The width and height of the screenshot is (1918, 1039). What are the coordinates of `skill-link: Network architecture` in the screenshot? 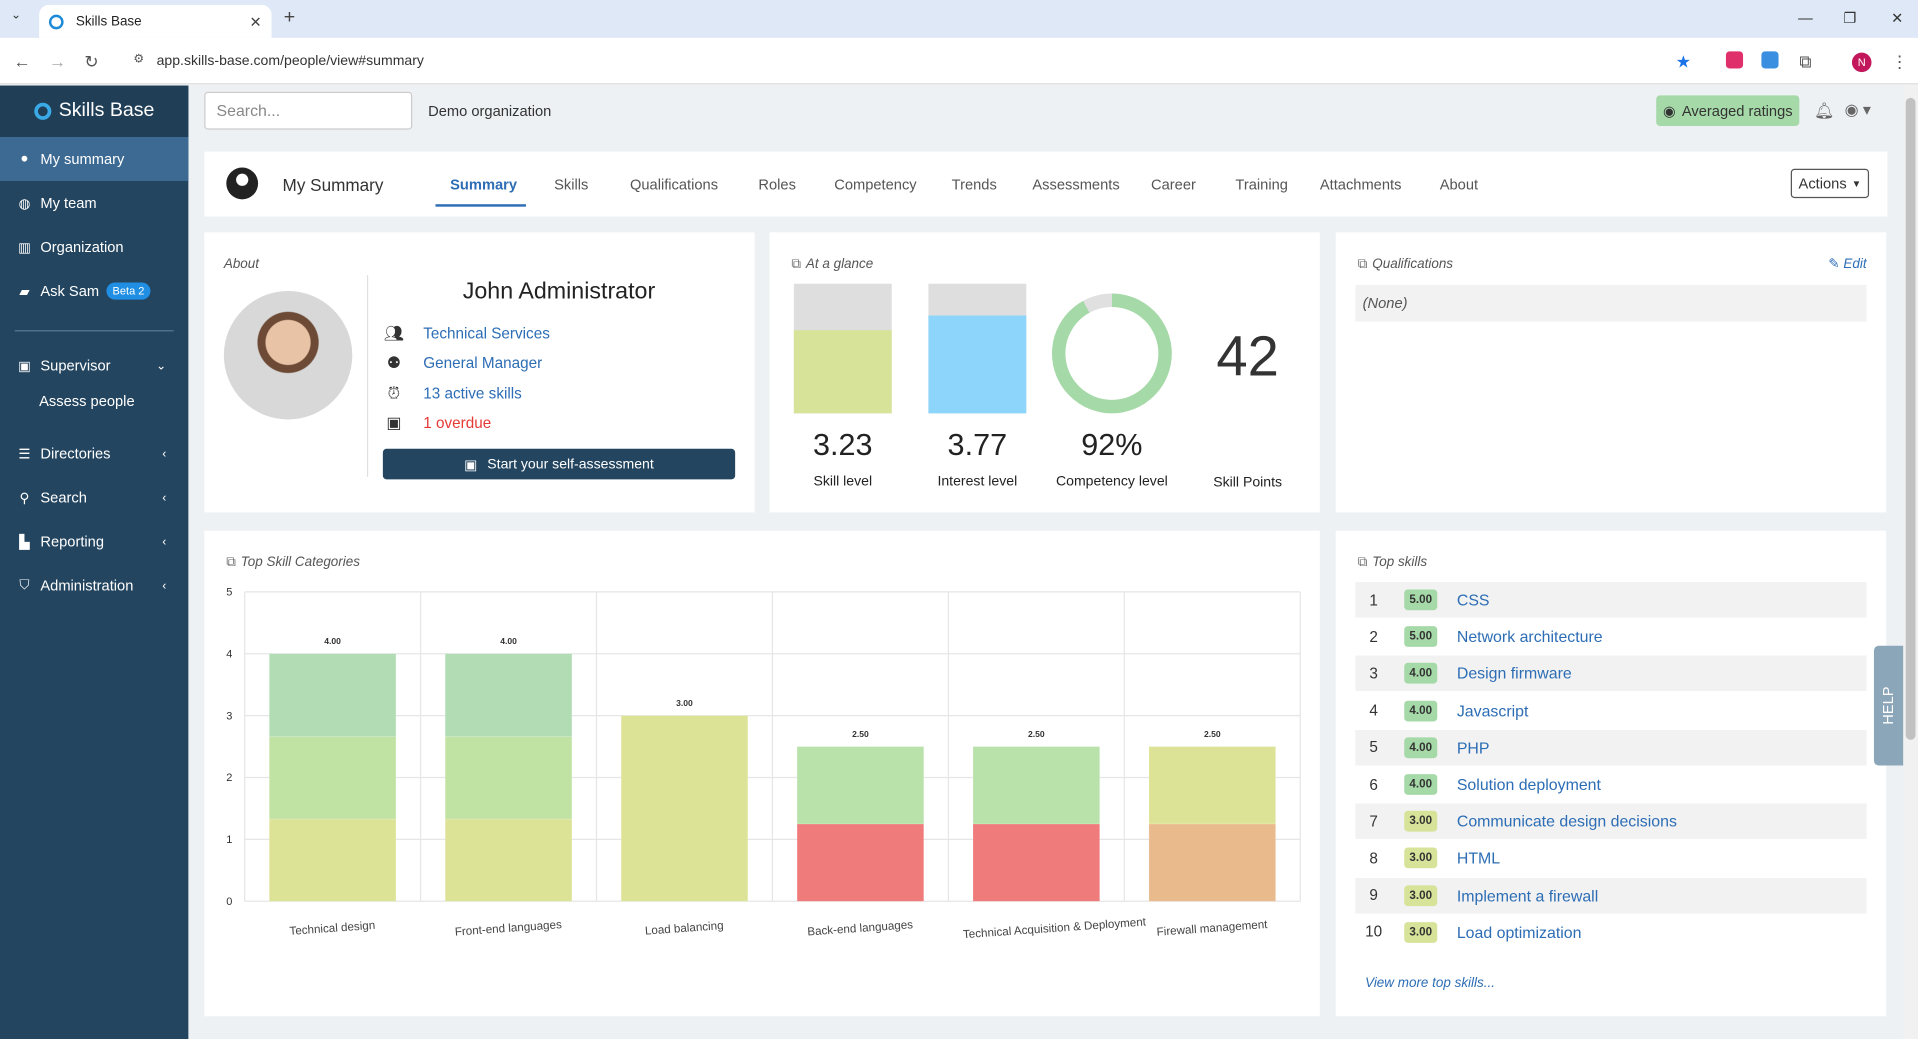 It's located at (1529, 636).